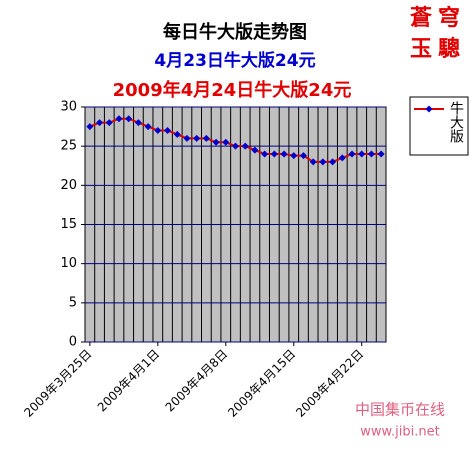 This screenshot has height=450, width=473. Describe the element at coordinates (68, 146) in the screenshot. I see `y-tick-label: 25` at that location.